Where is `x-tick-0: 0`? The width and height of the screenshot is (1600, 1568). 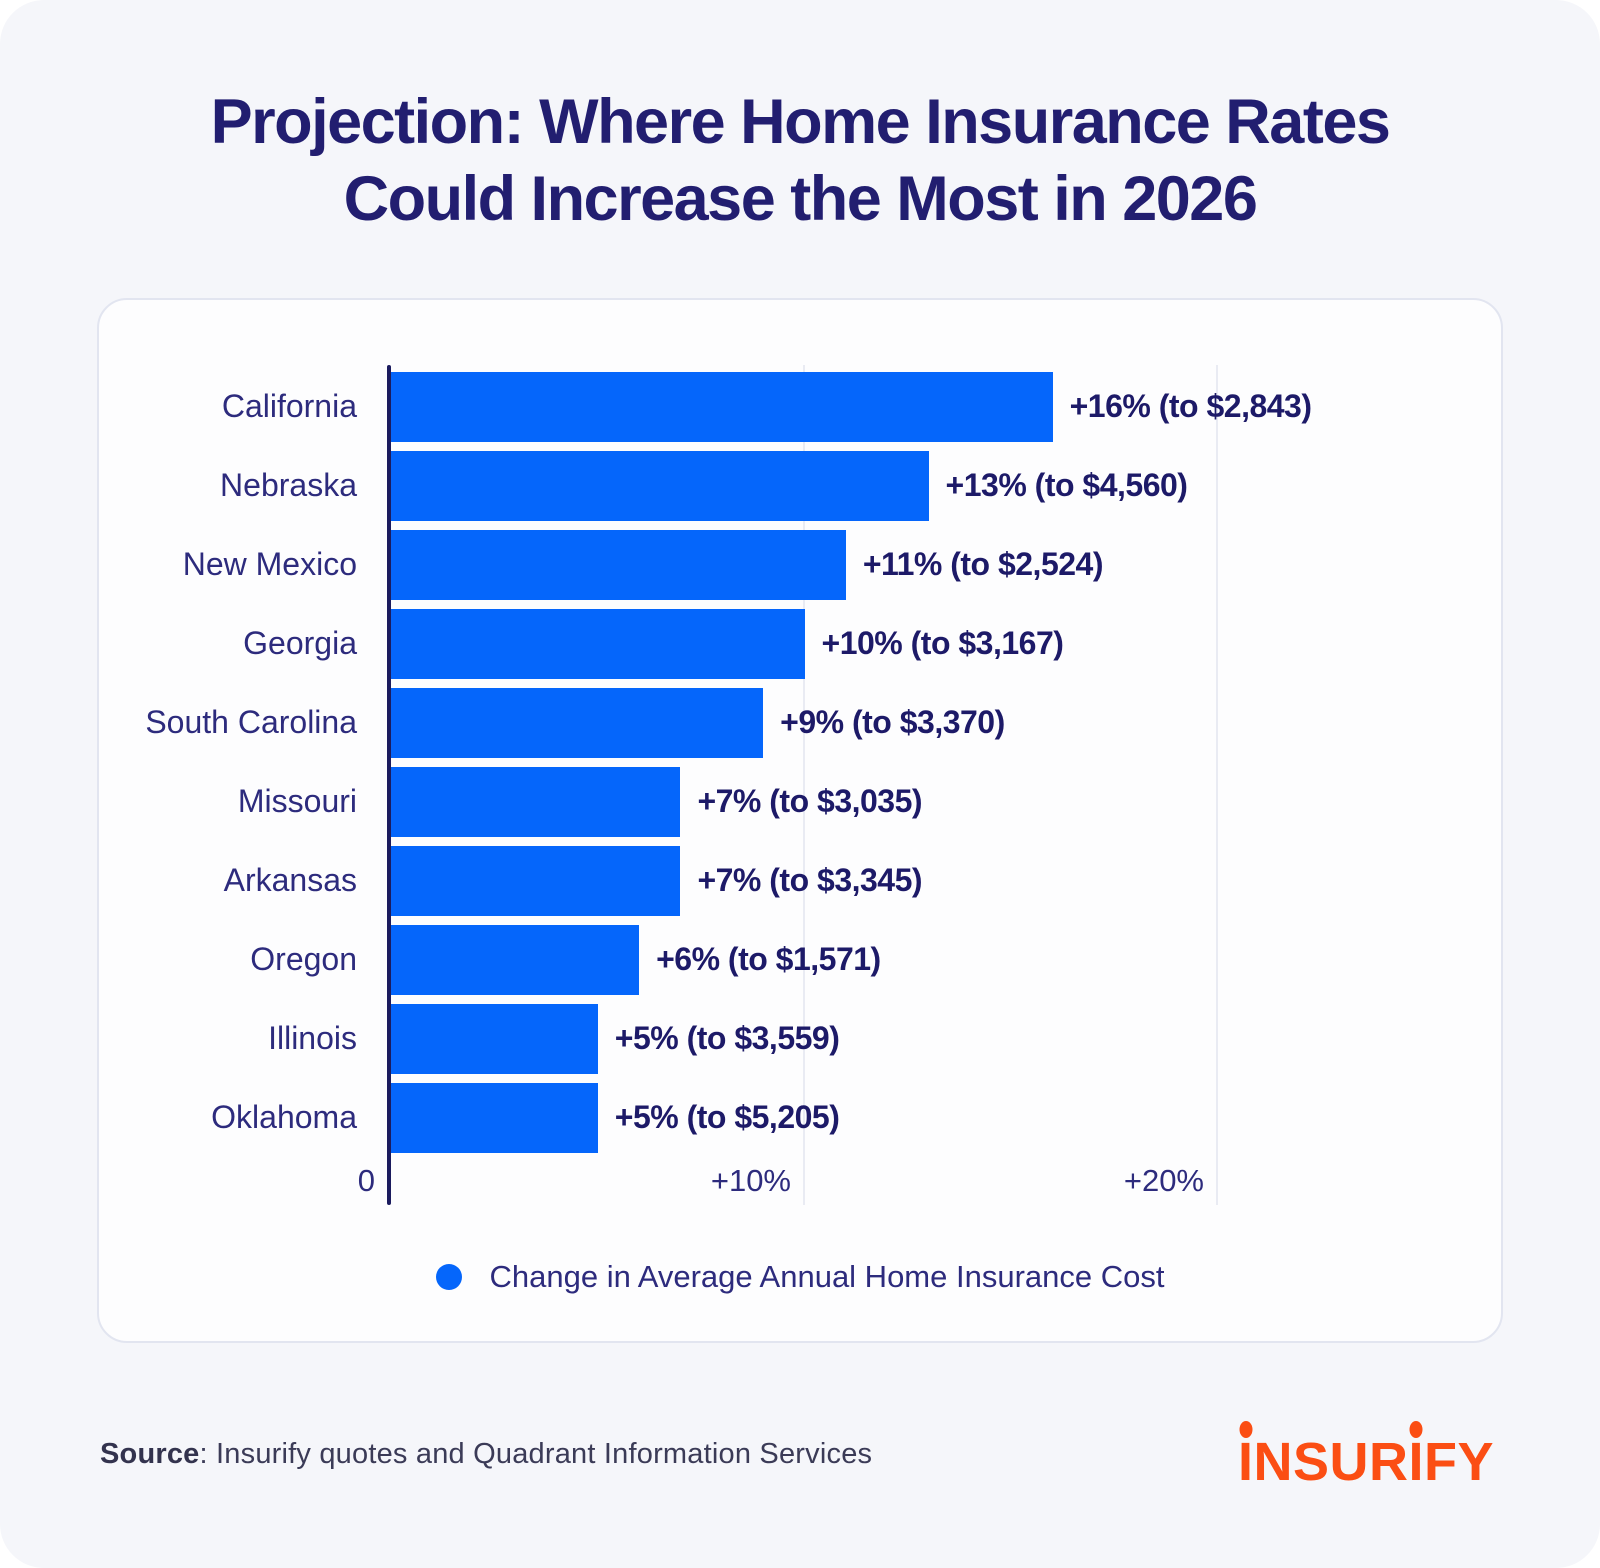
x-tick-0: 0 is located at coordinates (366, 1180).